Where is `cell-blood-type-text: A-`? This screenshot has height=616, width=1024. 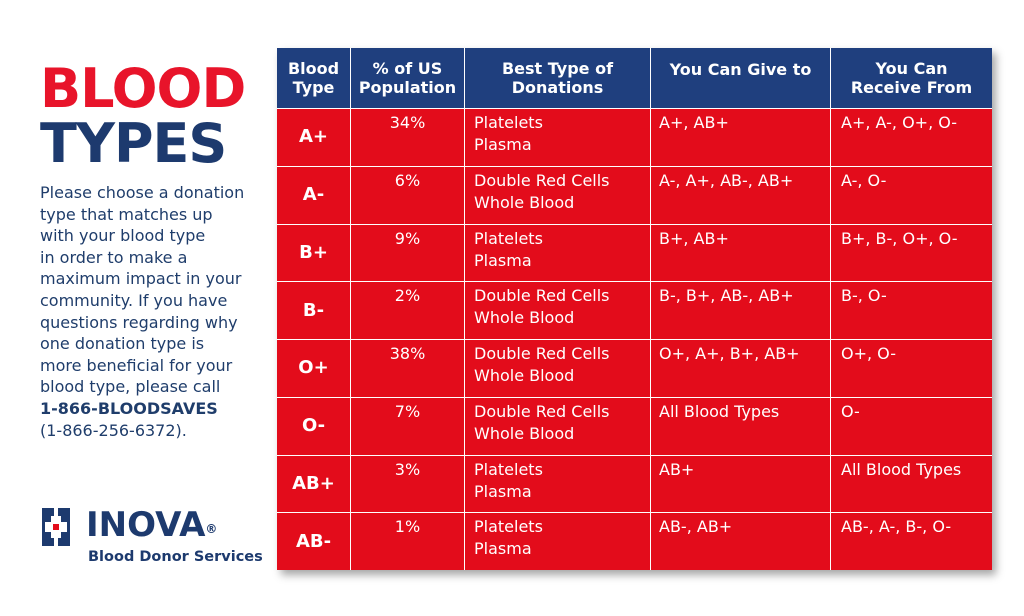
cell-blood-type-text: A- is located at coordinates (313, 195).